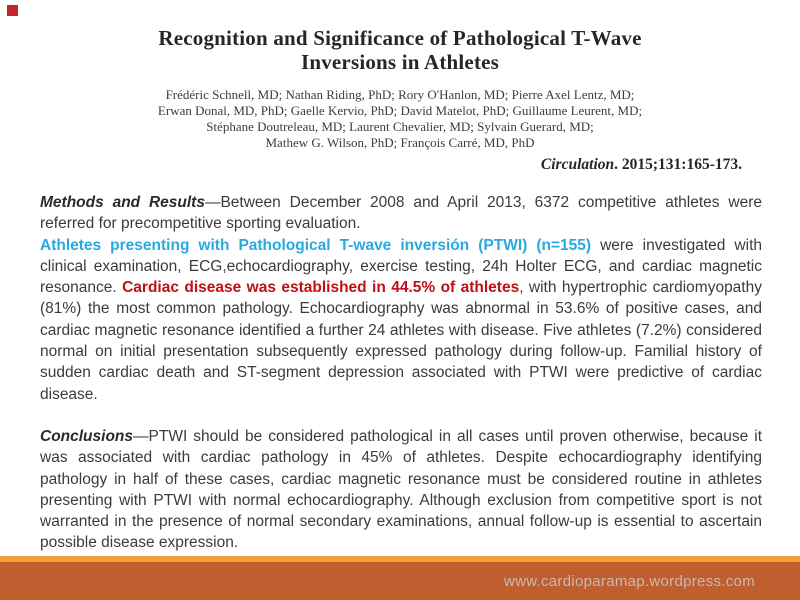 This screenshot has width=800, height=600. What do you see at coordinates (12, 10) in the screenshot?
I see `accent-square` at bounding box center [12, 10].